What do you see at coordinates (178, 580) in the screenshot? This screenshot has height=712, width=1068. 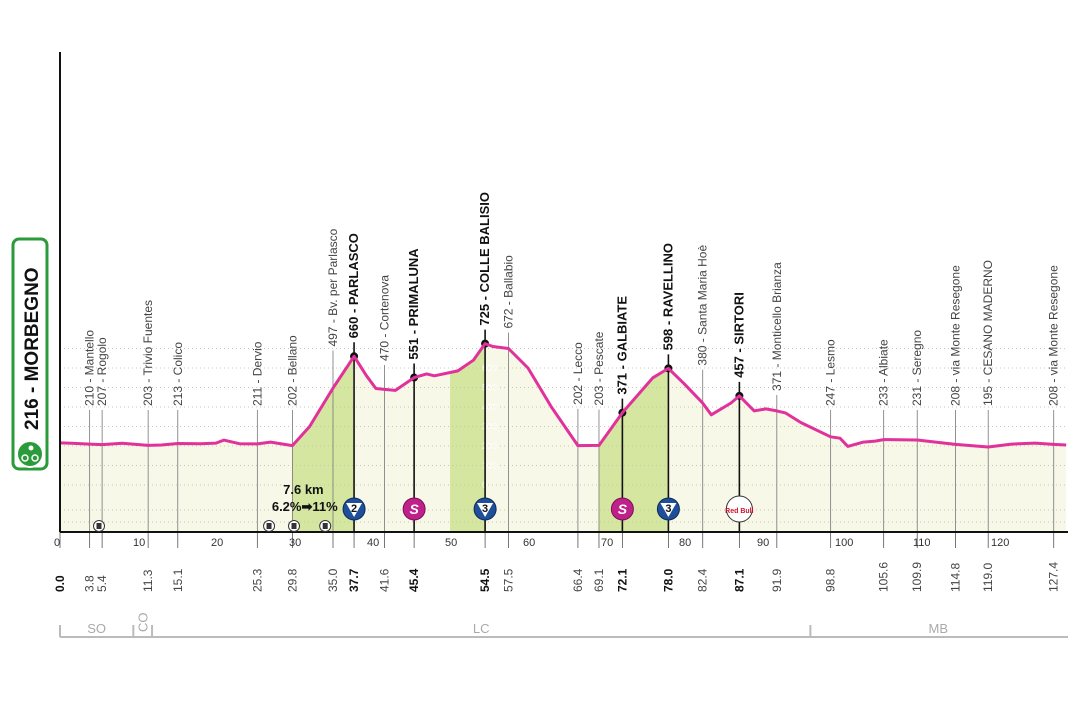 I see `km-label: 15.1` at bounding box center [178, 580].